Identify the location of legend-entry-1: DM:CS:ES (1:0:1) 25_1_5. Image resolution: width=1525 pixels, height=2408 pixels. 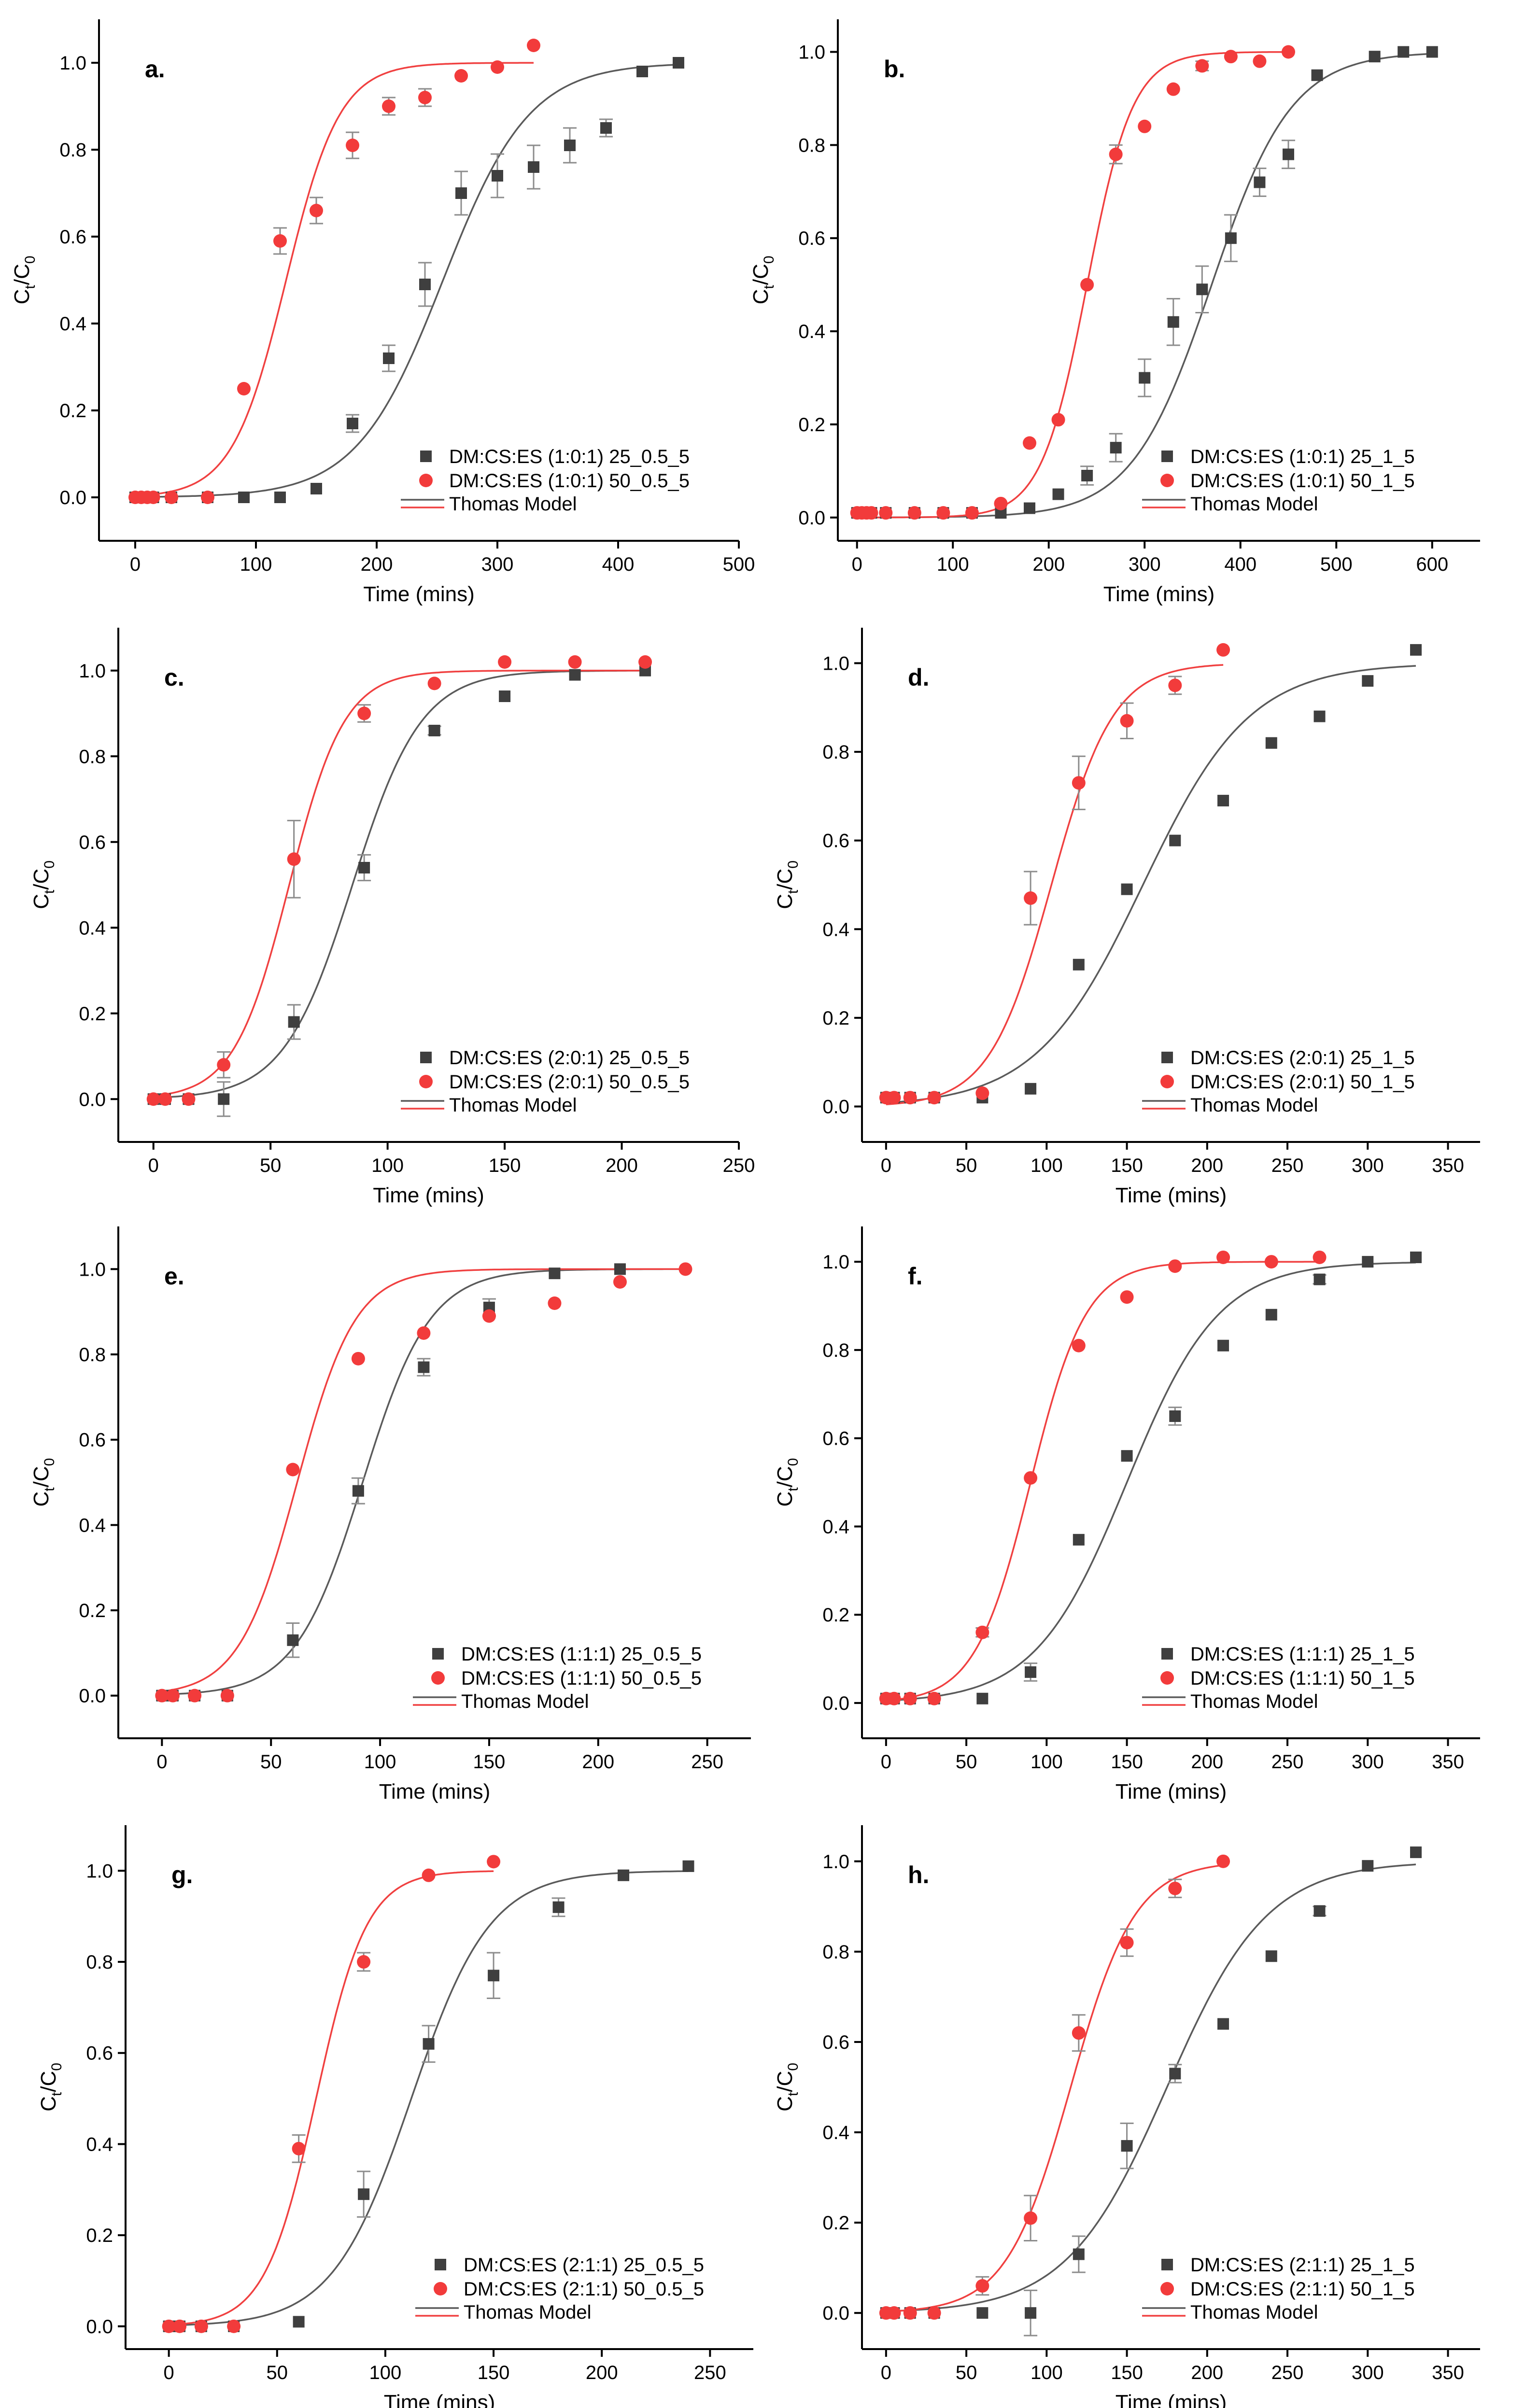
(1302, 456).